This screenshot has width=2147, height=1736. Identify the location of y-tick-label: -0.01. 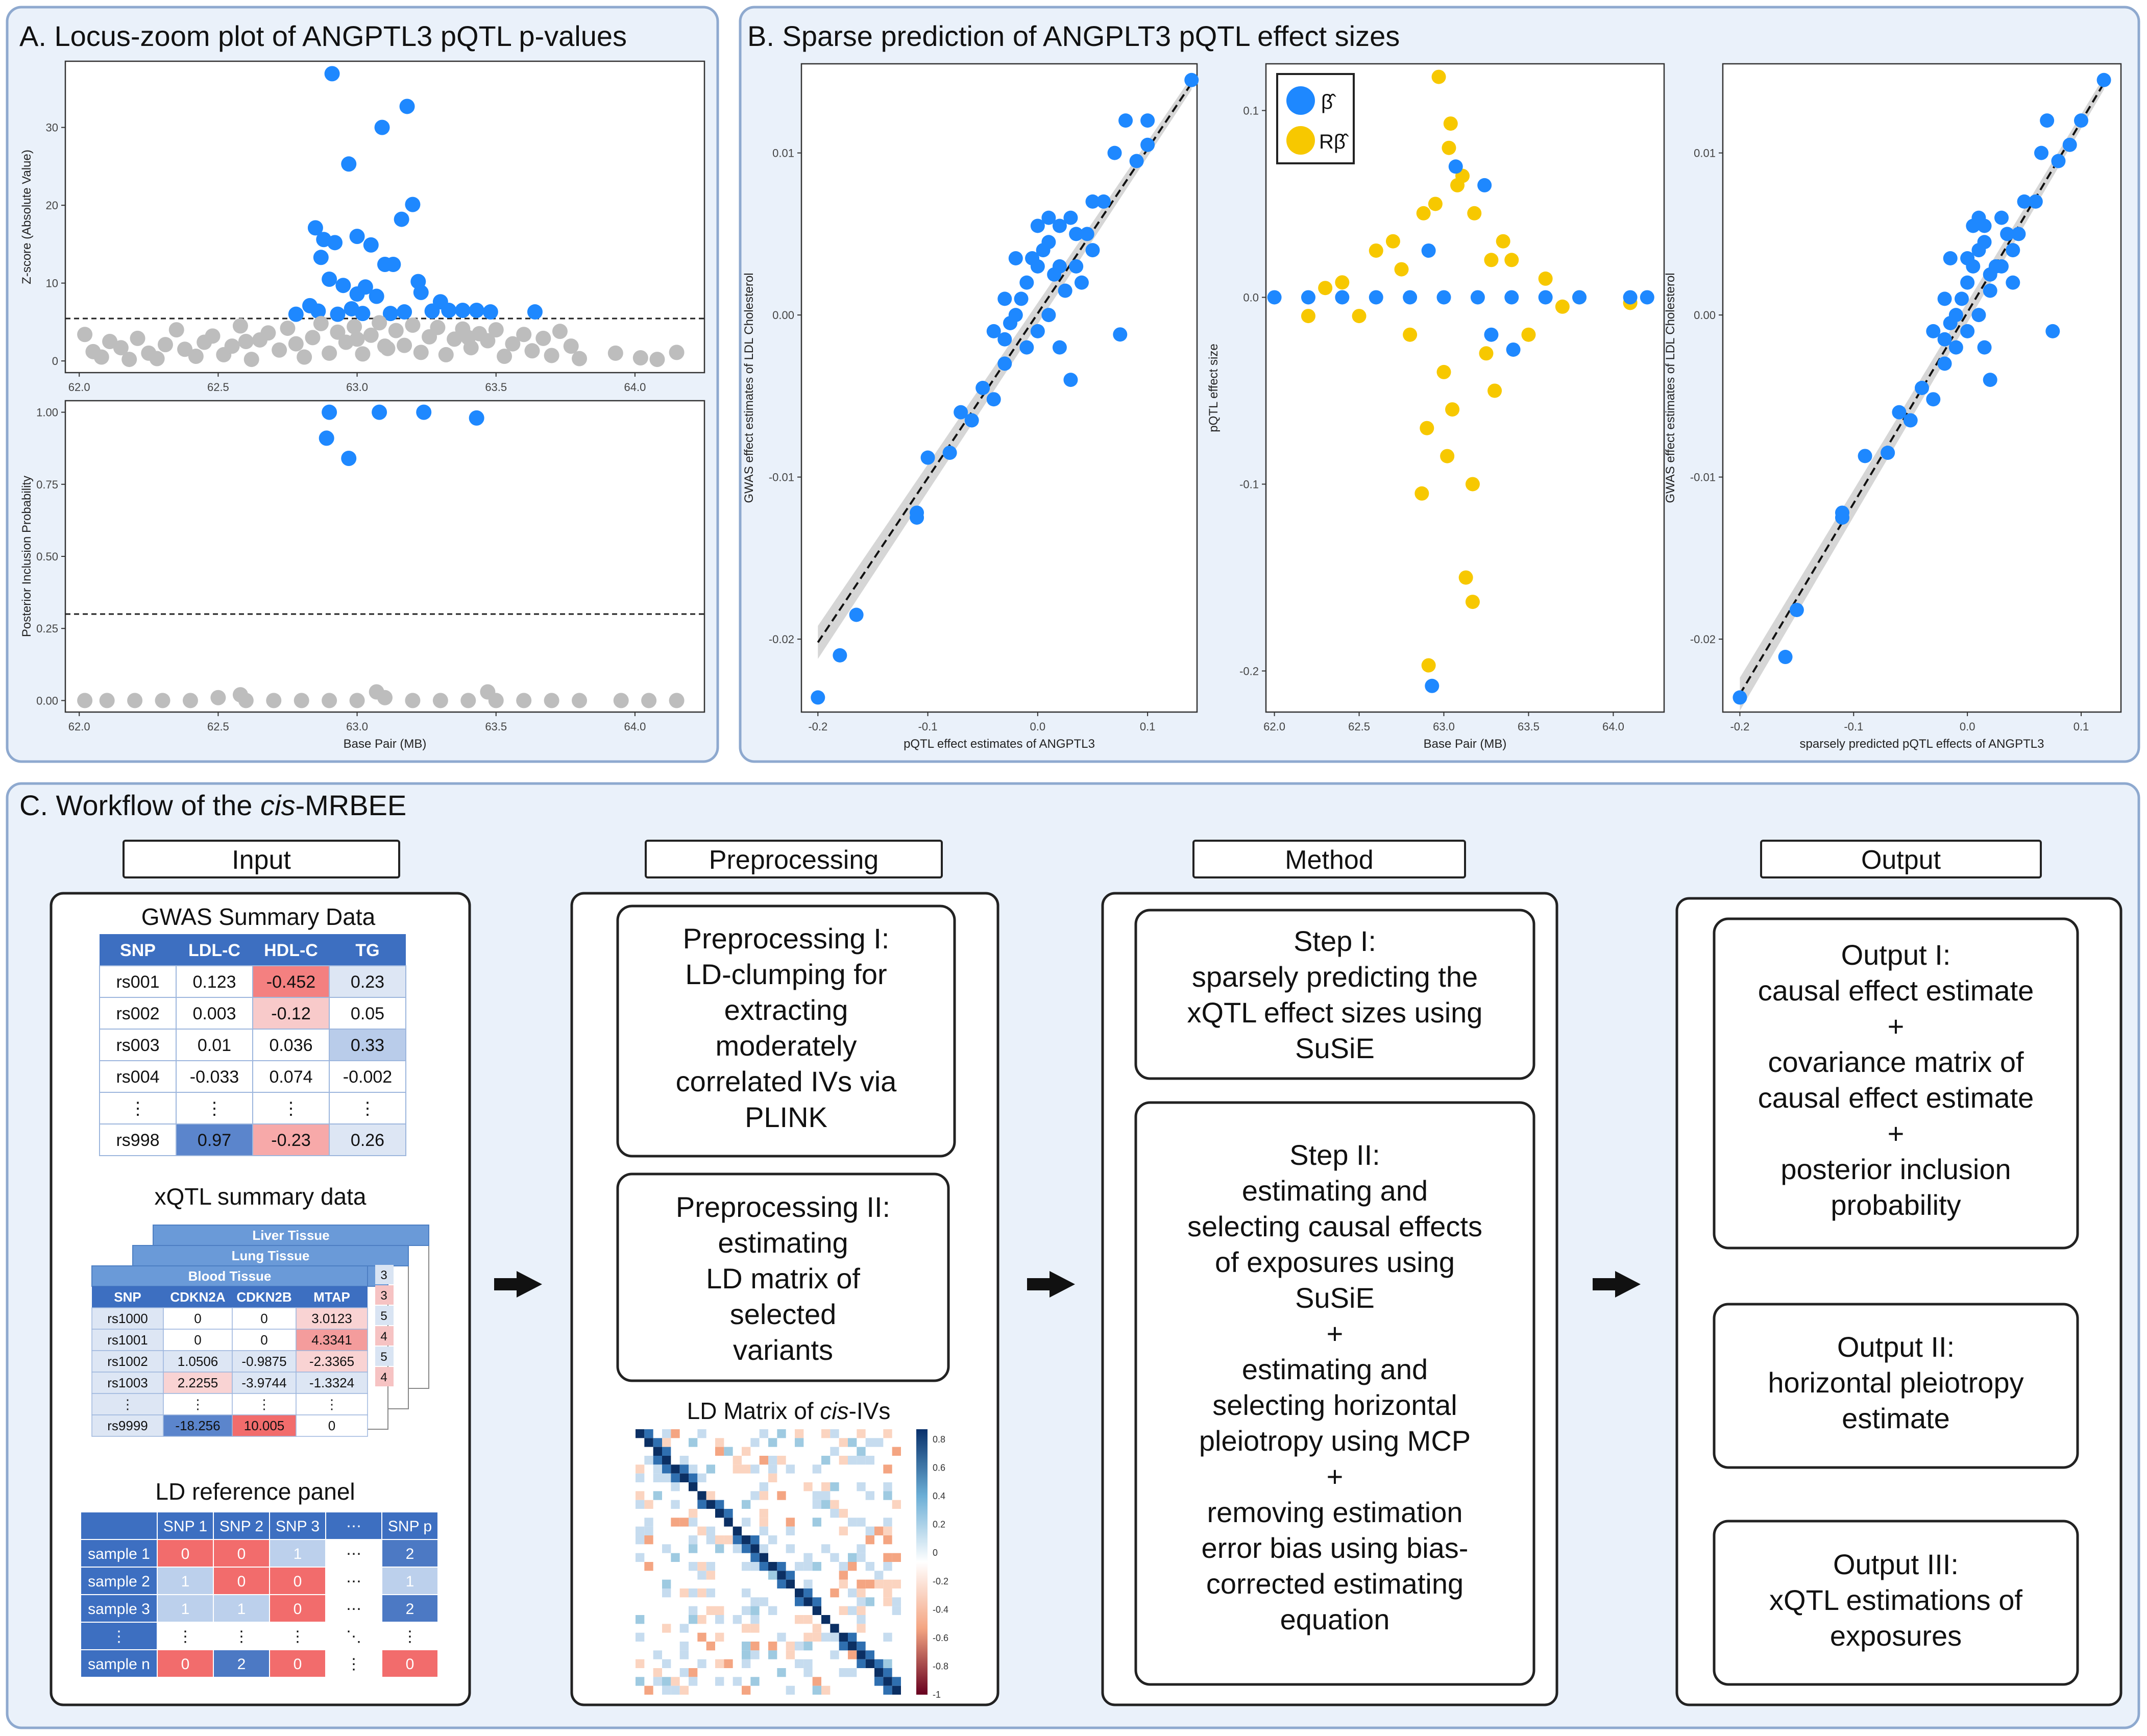
(781, 477).